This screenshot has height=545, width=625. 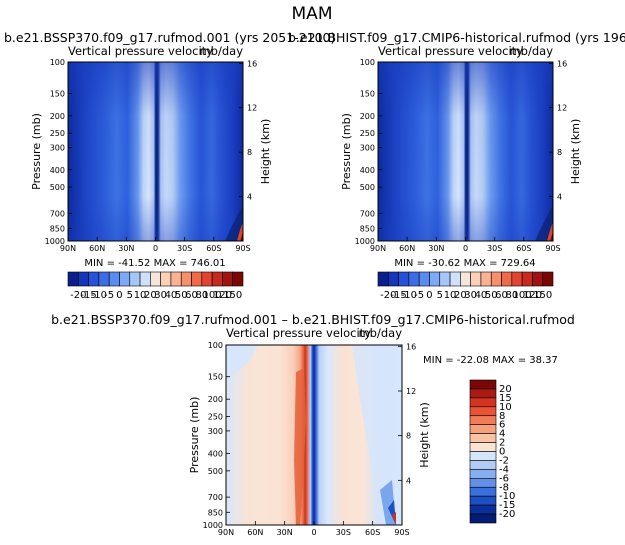 What do you see at coordinates (501, 295) in the screenshot?
I see `colorbar-panel-2-label: 60` at bounding box center [501, 295].